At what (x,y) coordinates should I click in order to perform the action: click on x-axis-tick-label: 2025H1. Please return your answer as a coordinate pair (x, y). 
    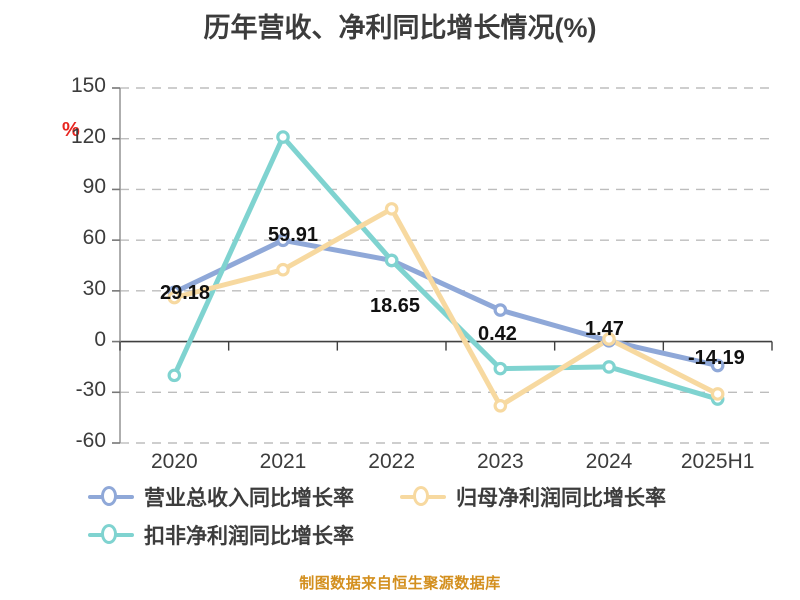
    Looking at the image, I should click on (717, 461).